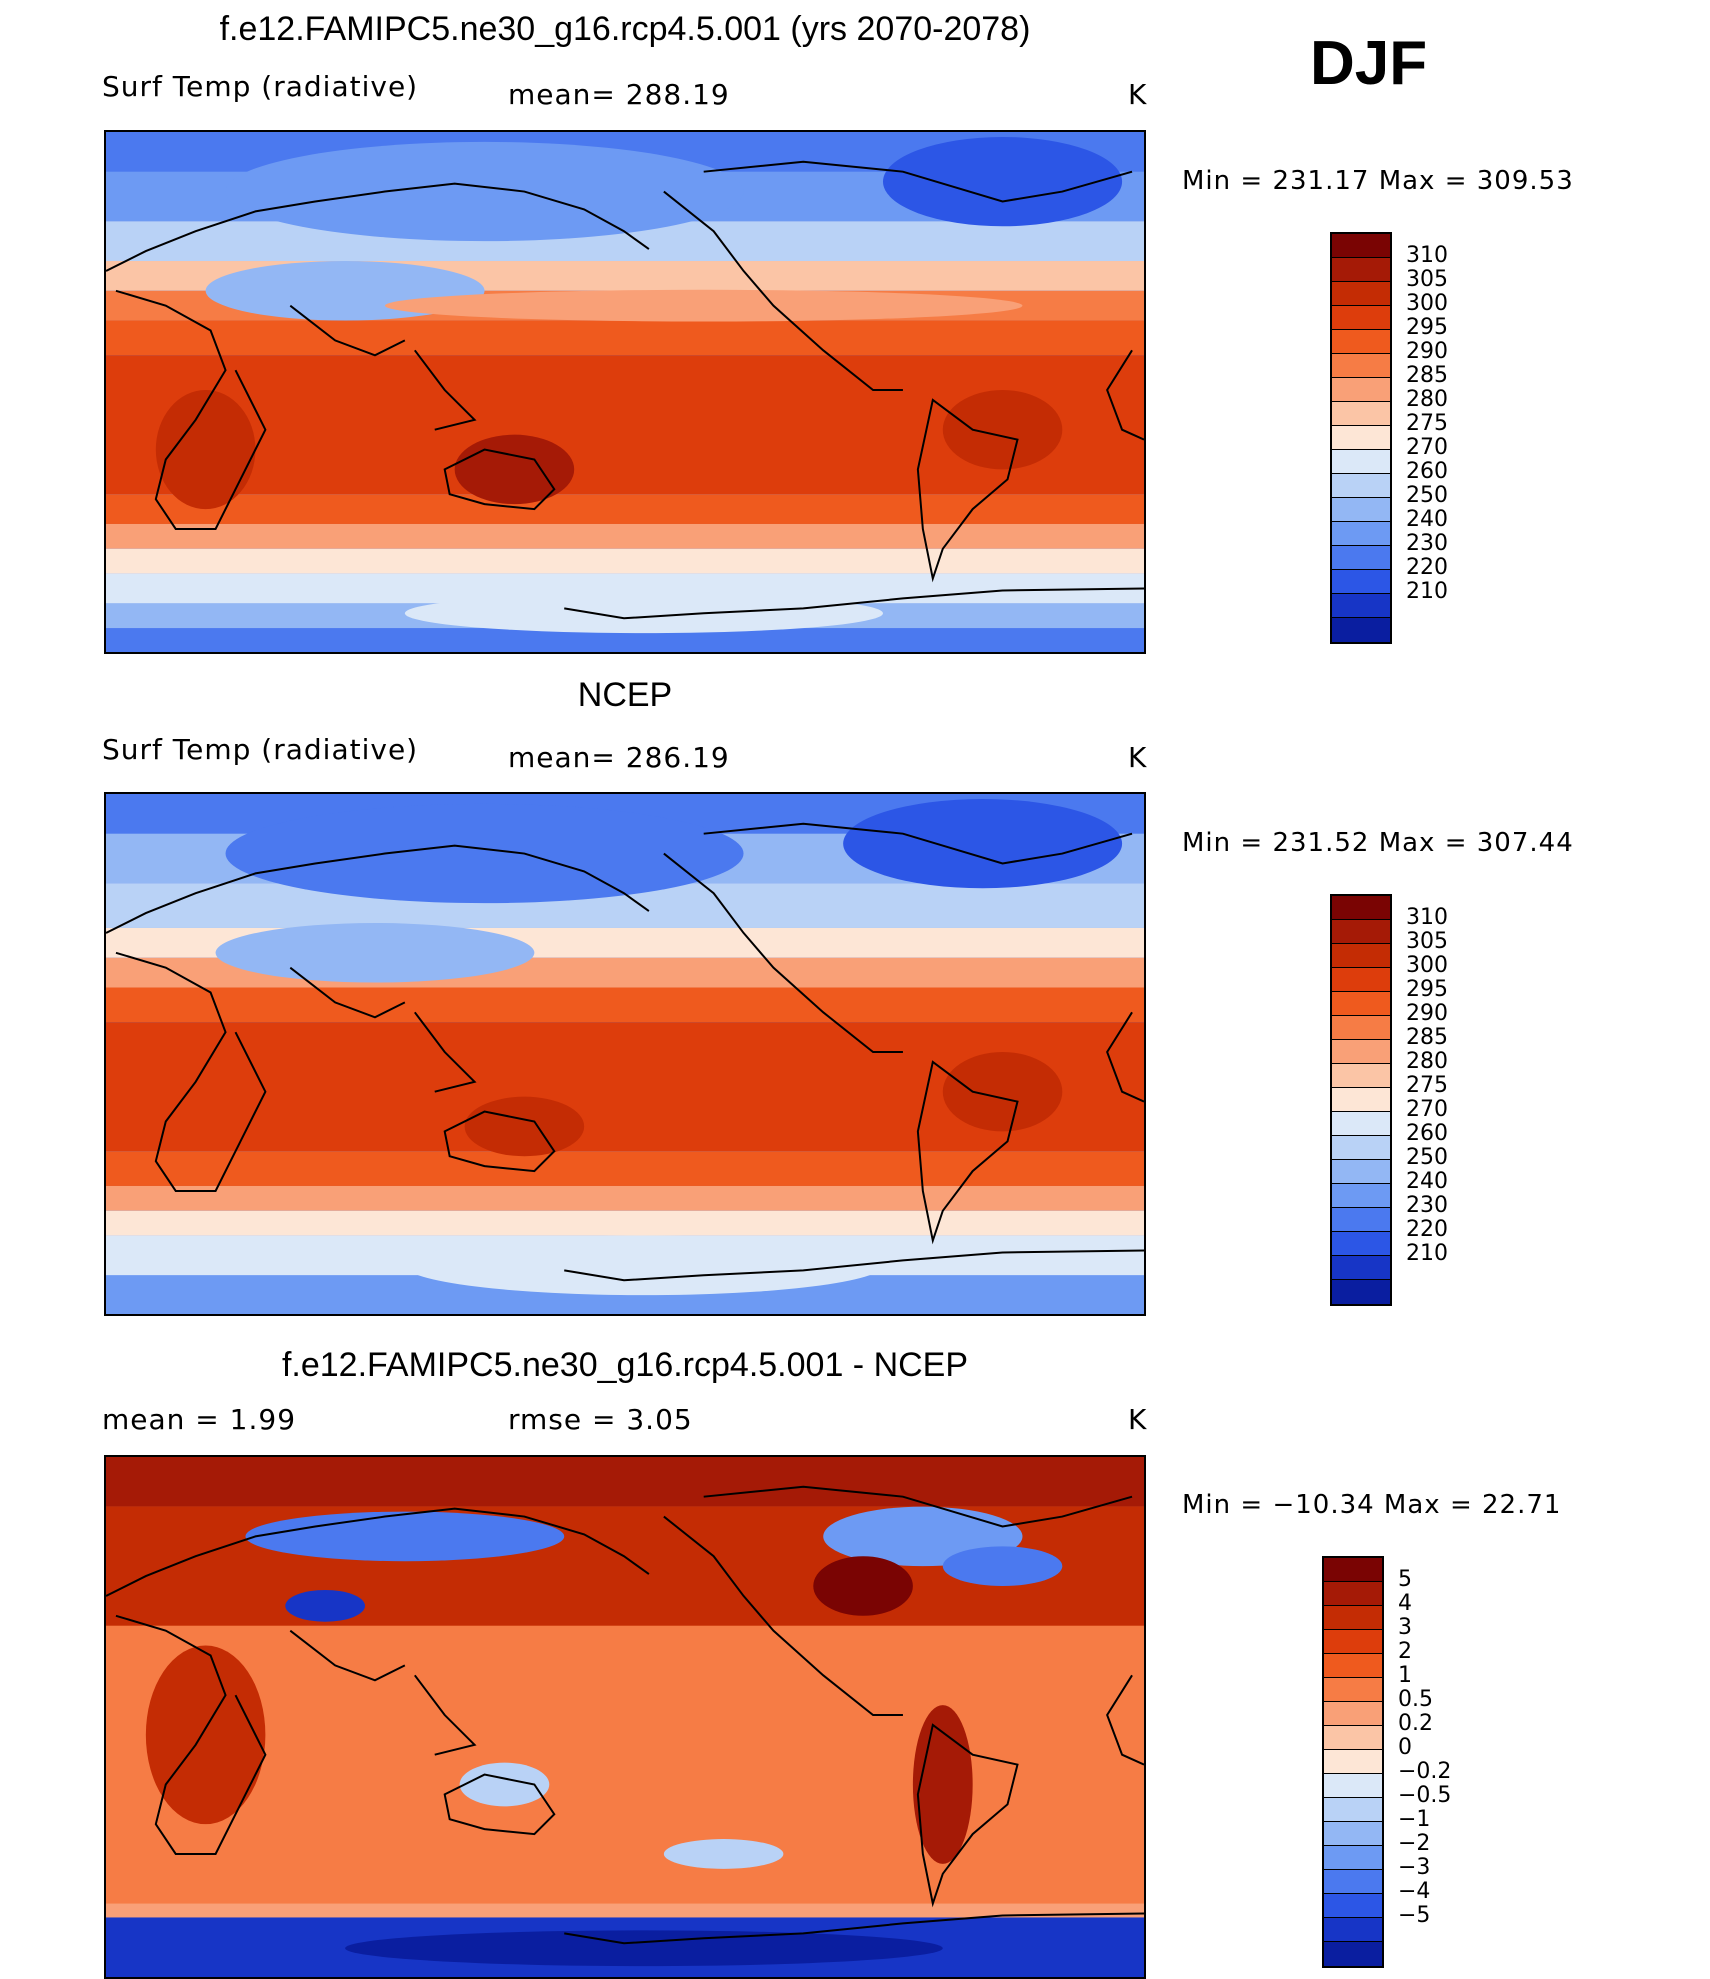 Image resolution: width=1710 pixels, height=1979 pixels. Describe the element at coordinates (1427, 375) in the screenshot. I see `panel-1-colorbar-tick-label: 285` at that location.